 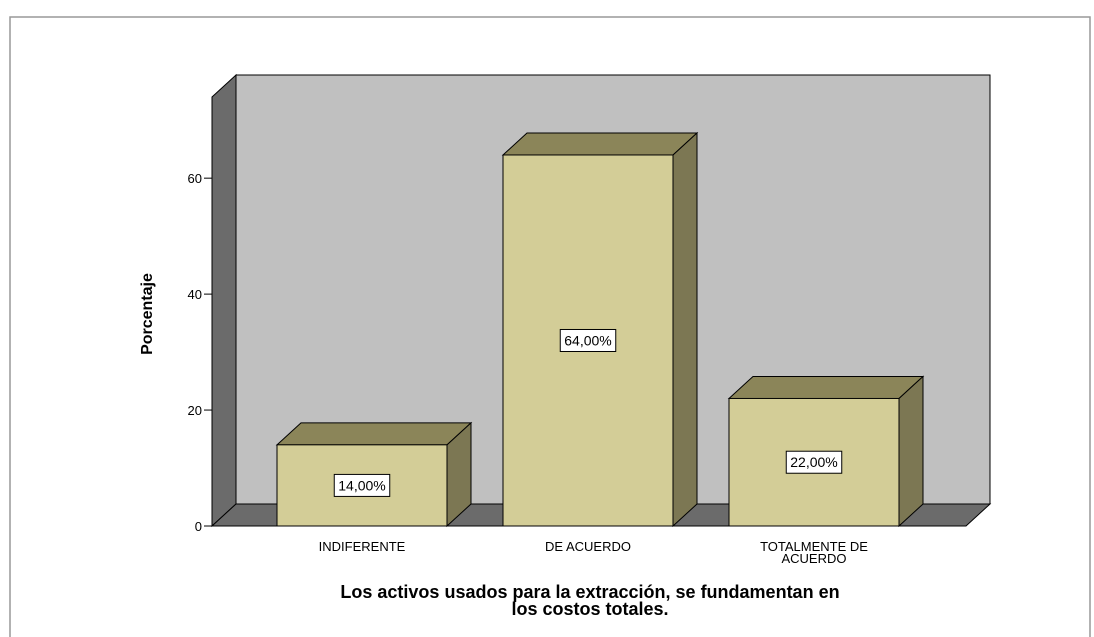 I want to click on value-label: 64,00%, so click(x=587, y=340).